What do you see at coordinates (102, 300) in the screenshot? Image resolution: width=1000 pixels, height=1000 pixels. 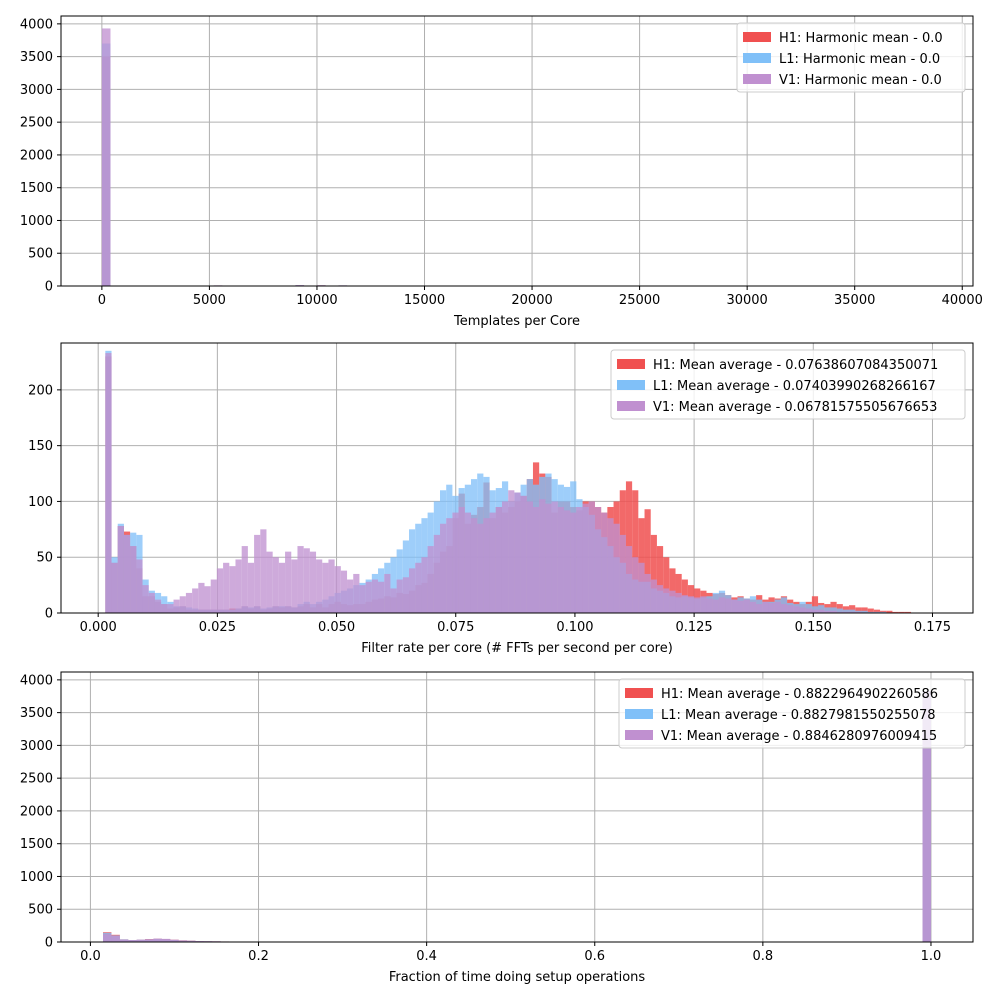 I see `x-tick-label: 0` at bounding box center [102, 300].